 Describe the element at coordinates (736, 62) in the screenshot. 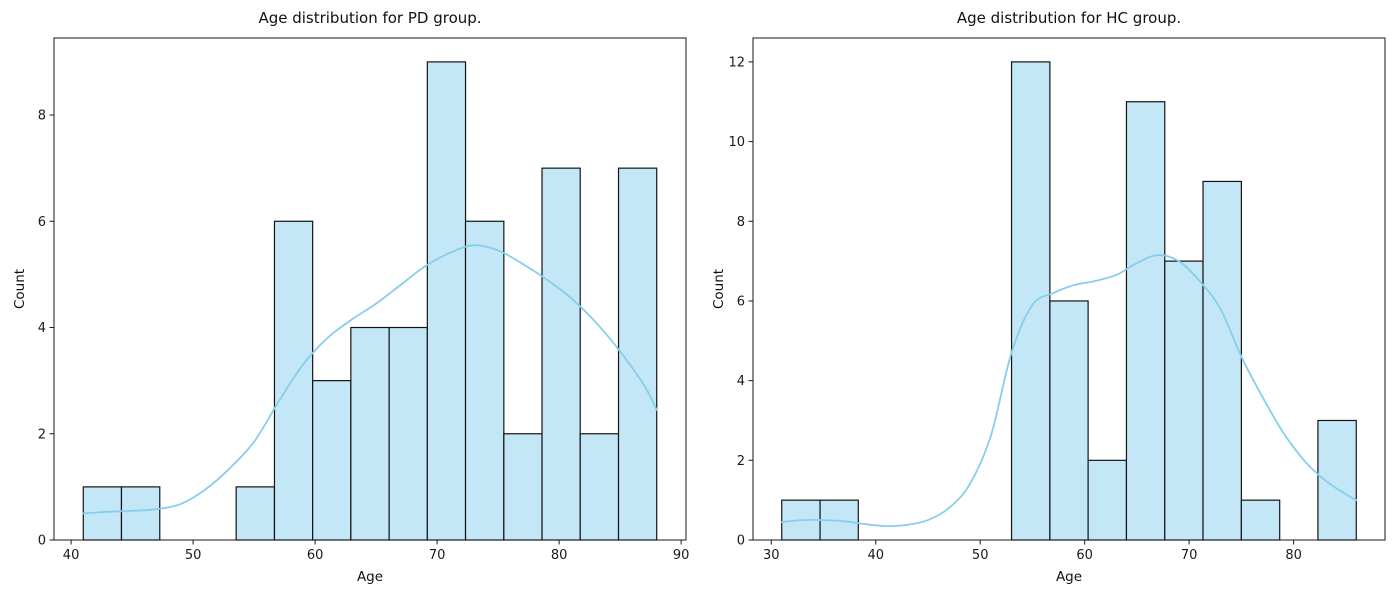

I see `y-tick-label: 12` at that location.